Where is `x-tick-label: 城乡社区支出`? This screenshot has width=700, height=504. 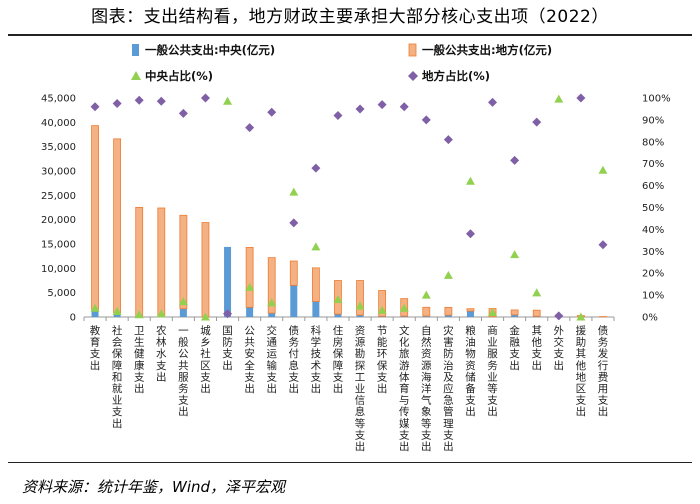 x-tick-label: 城乡社区支出 is located at coordinates (205, 360).